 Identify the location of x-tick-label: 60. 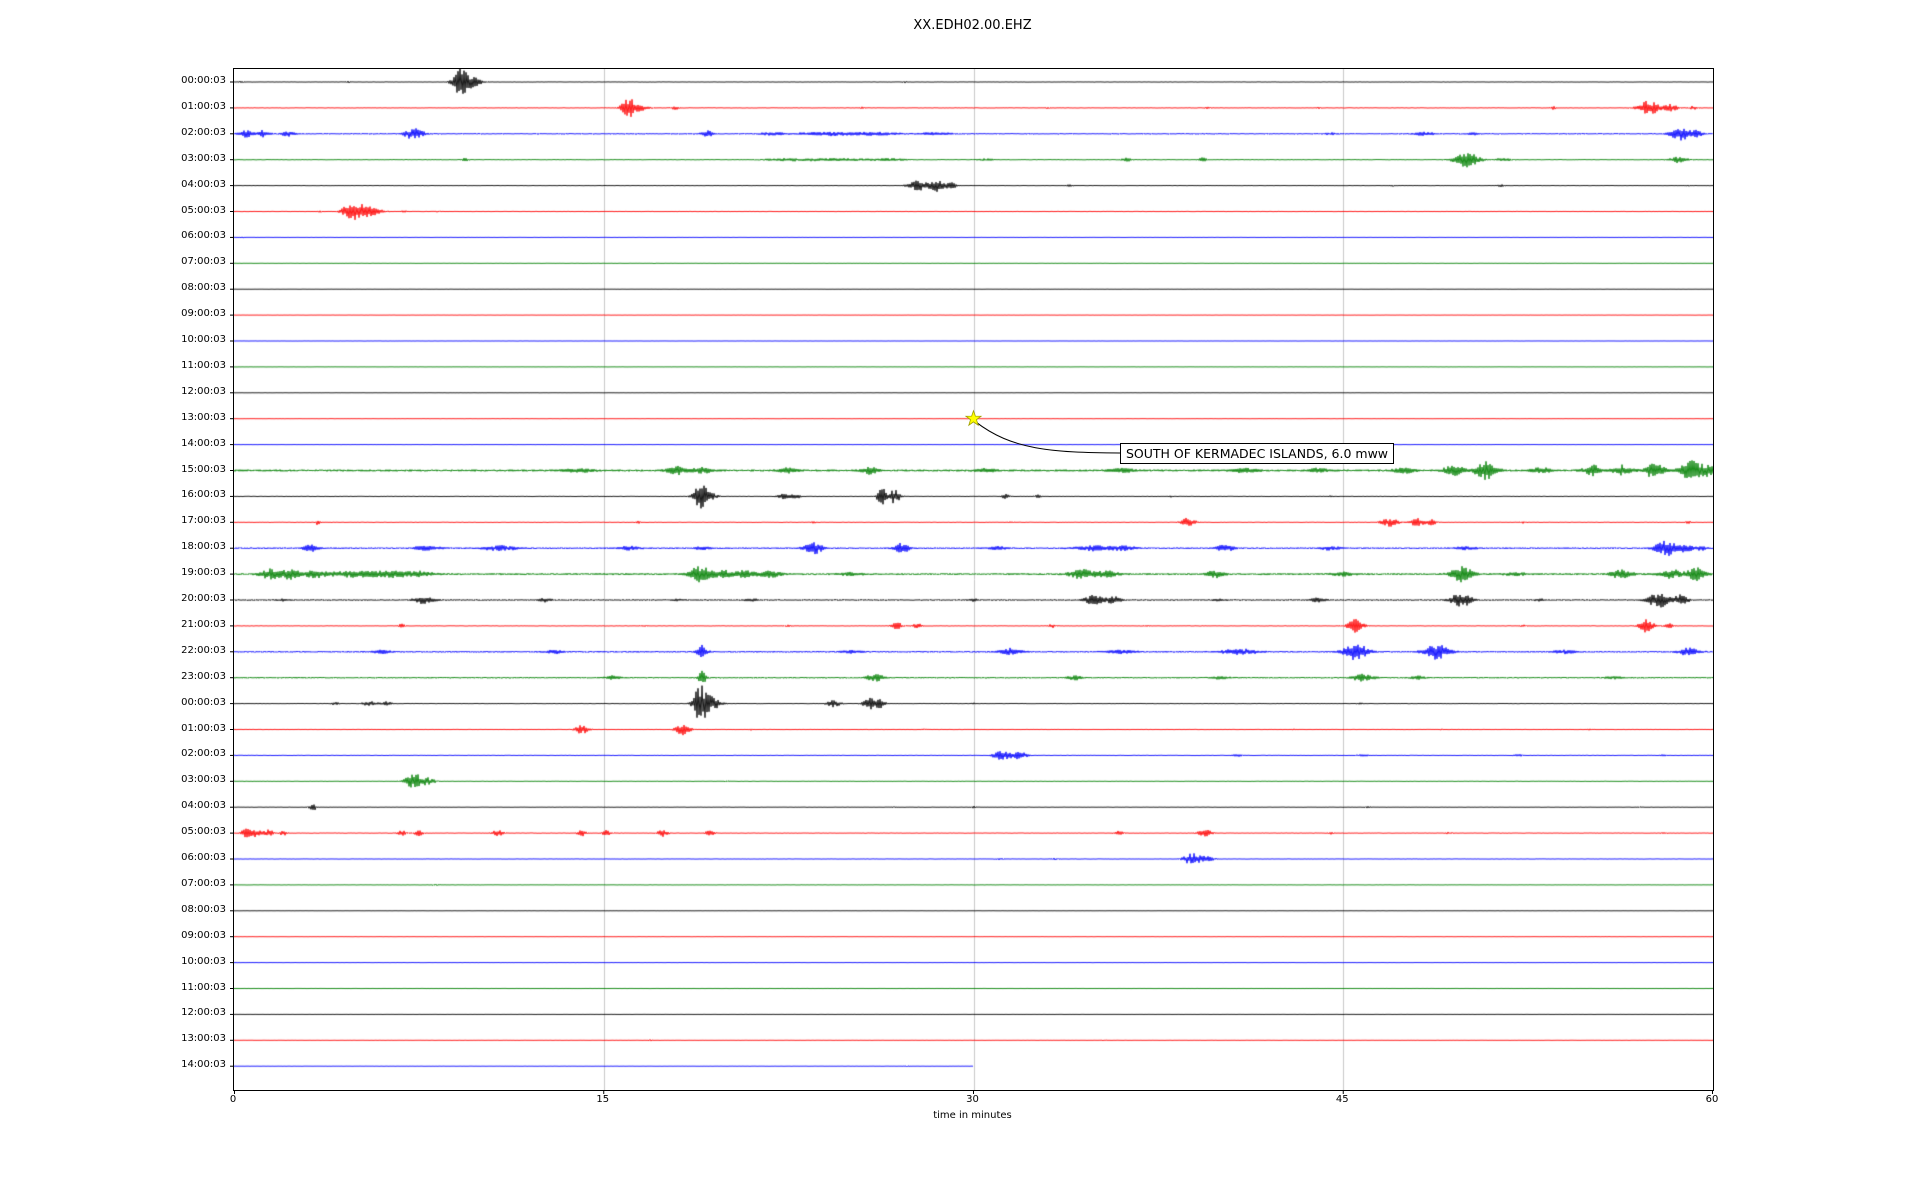
(1712, 1099).